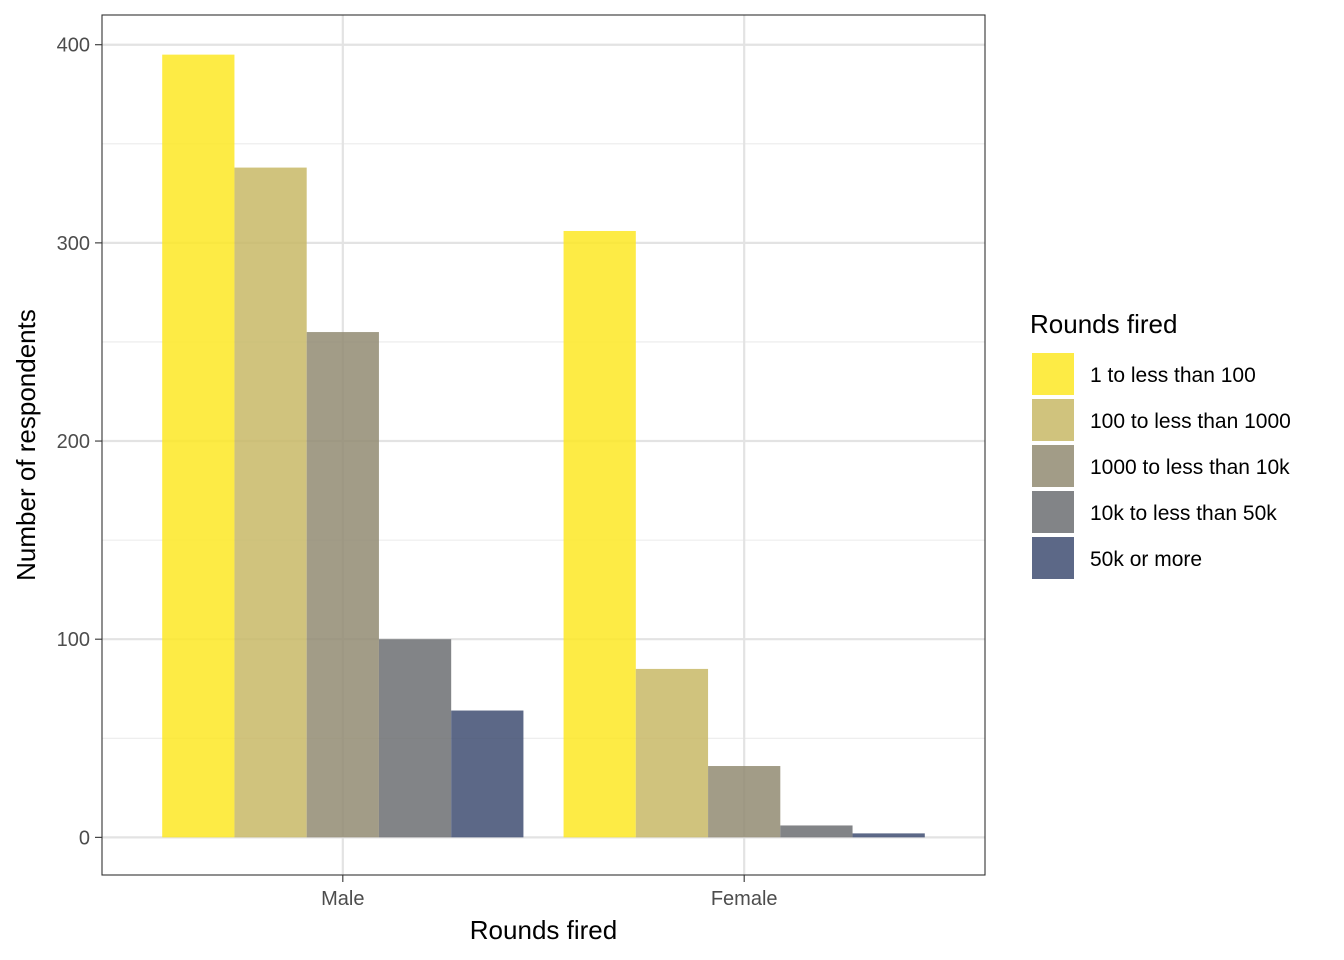  I want to click on legend-label: 100 to less than 1000, so click(1190, 421).